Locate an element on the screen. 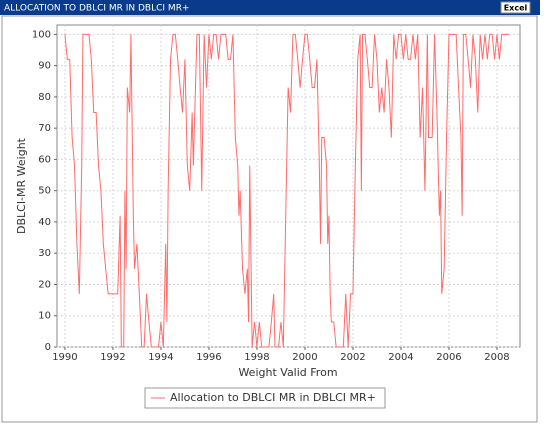 Image resolution: width=547 pixels, height=426 pixels. y-tick-label: 10 is located at coordinates (44, 316).